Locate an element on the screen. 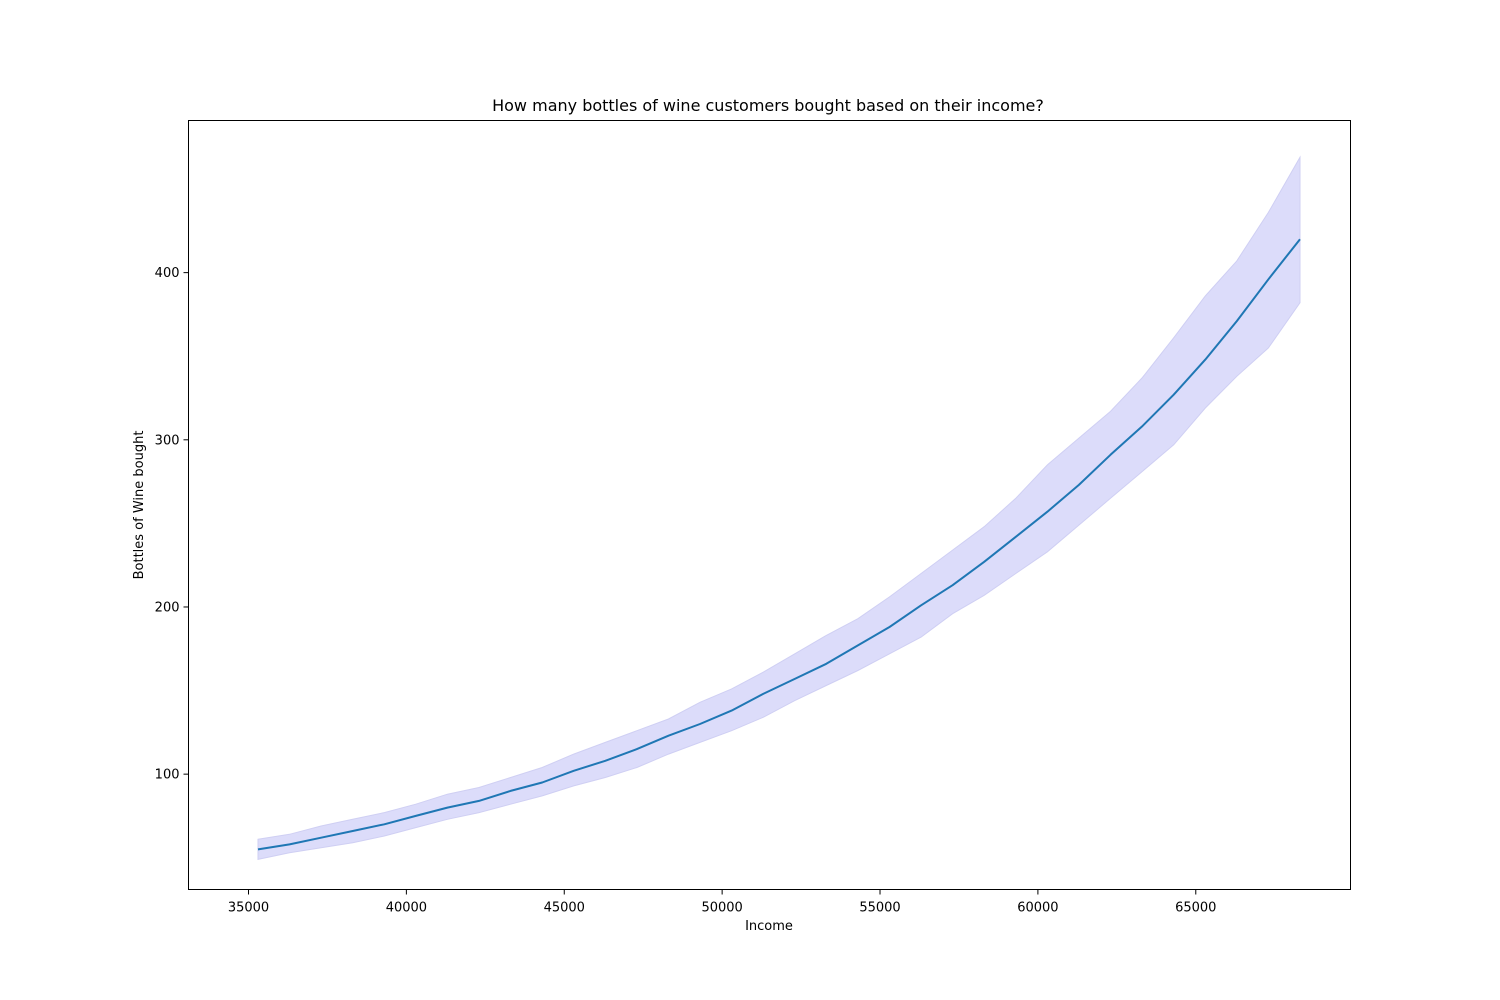 The height and width of the screenshot is (1000, 1500). y-tick-label: 400 is located at coordinates (167, 273).